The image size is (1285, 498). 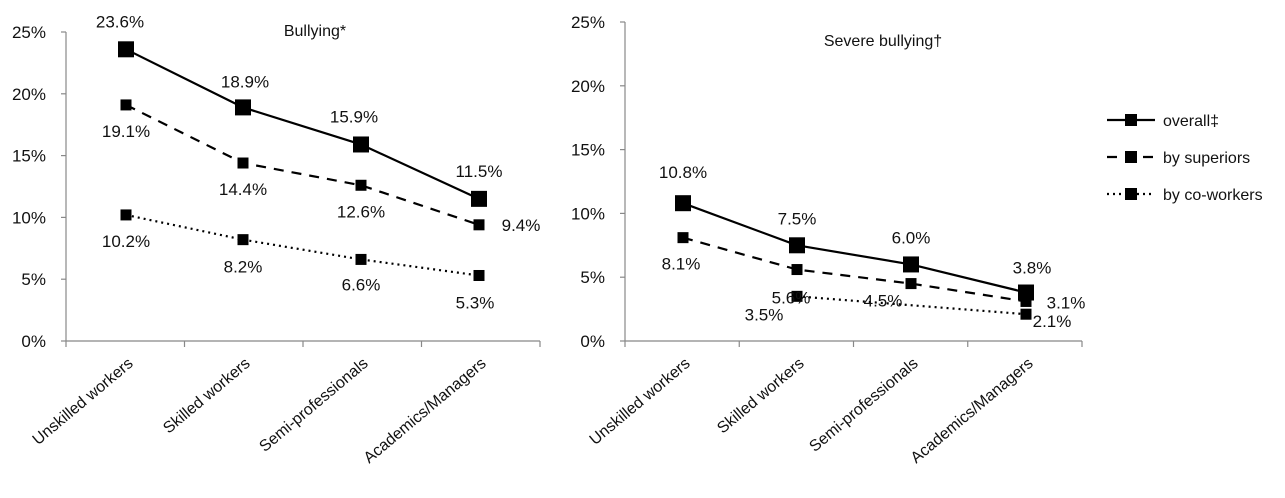 I want to click on data-label: 3.1%, so click(x=1066, y=302).